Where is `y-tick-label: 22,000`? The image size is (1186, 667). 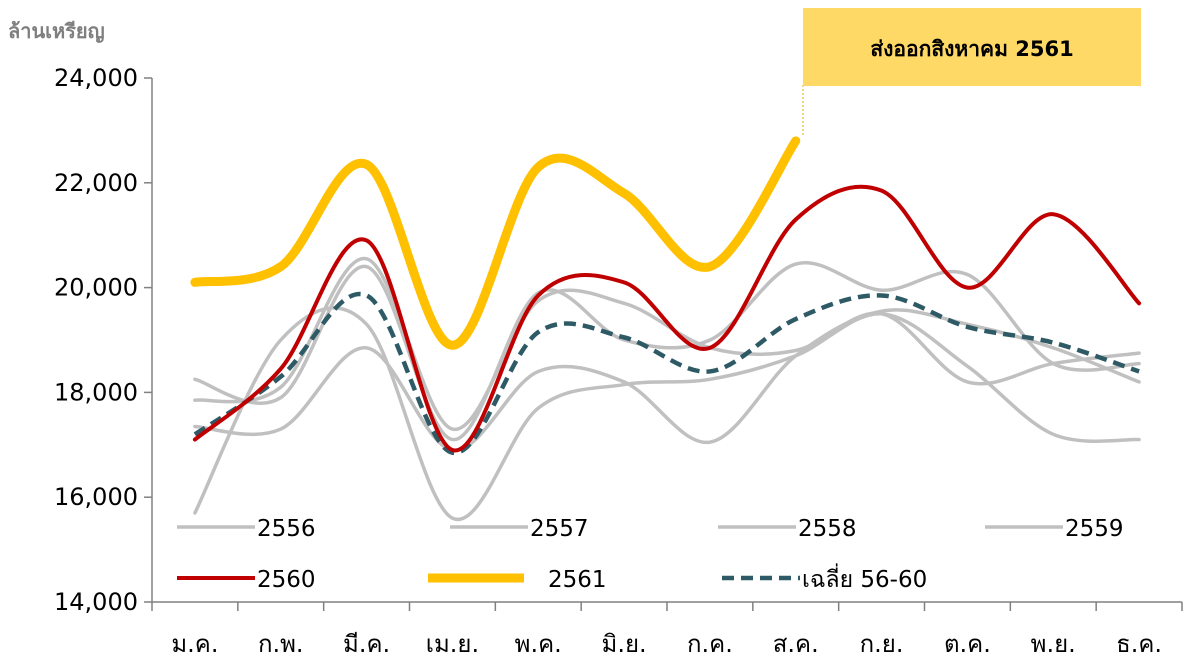
y-tick-label: 22,000 is located at coordinates (96, 183).